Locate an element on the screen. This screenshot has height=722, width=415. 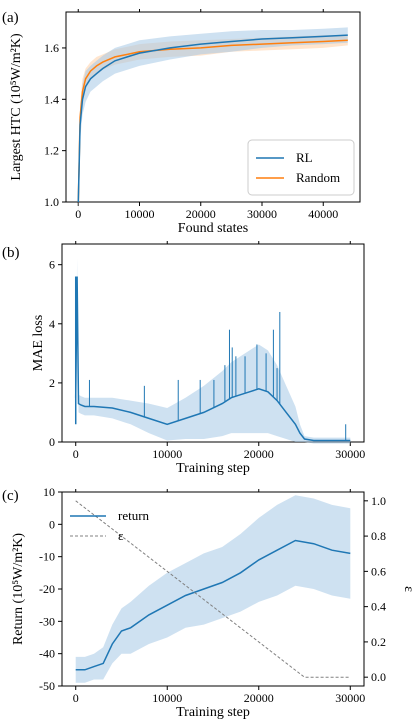
panel-a-label: (a) is located at coordinates (10, 18).